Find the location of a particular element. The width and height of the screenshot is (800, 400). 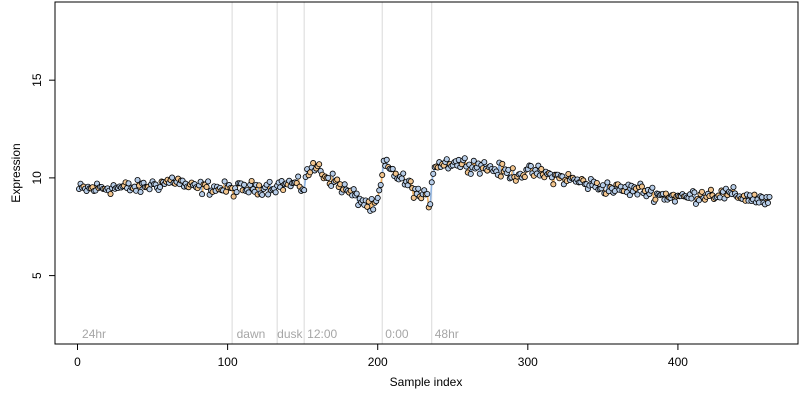

x-axis: 0 100 200 300 400 is located at coordinates (381, 356).